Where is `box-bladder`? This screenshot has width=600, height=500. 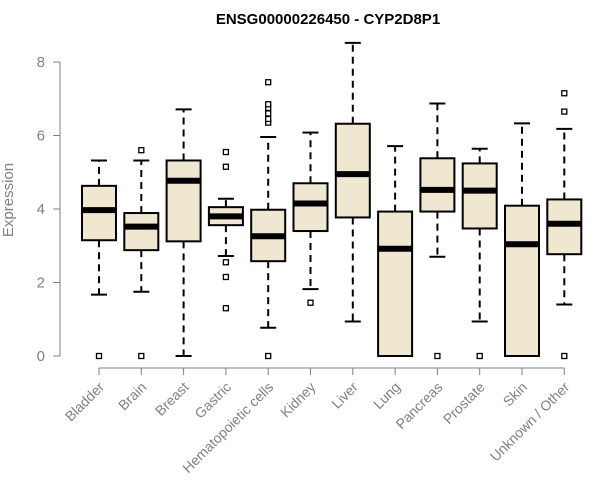
box-bladder is located at coordinates (99, 259).